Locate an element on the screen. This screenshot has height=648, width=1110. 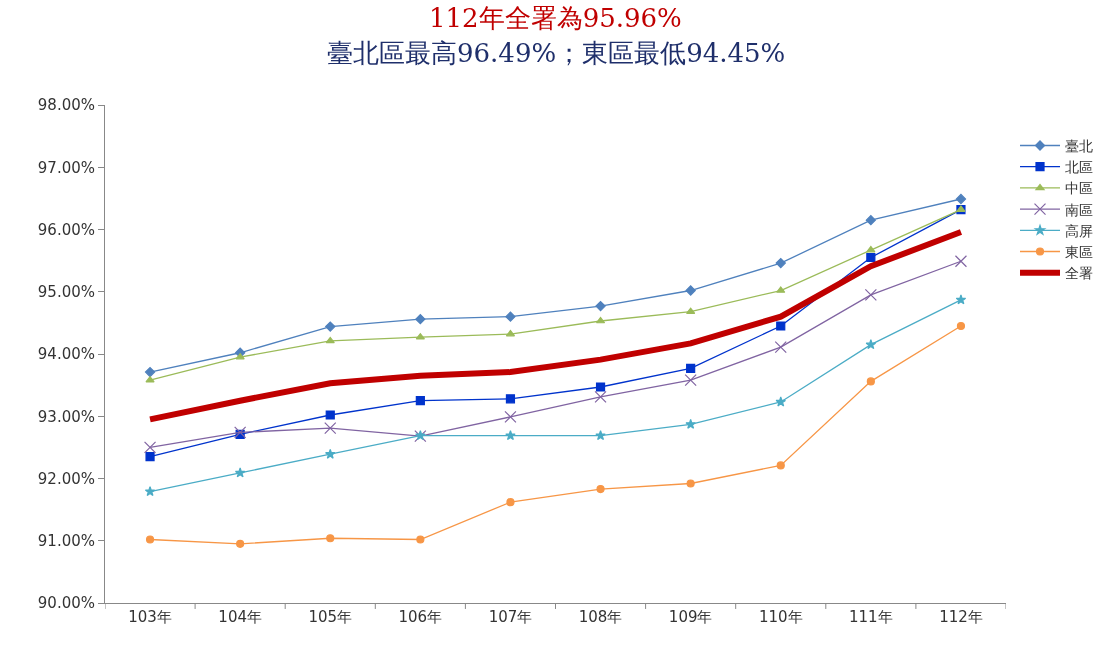
legend-label: 北區 is located at coordinates (1079, 167).